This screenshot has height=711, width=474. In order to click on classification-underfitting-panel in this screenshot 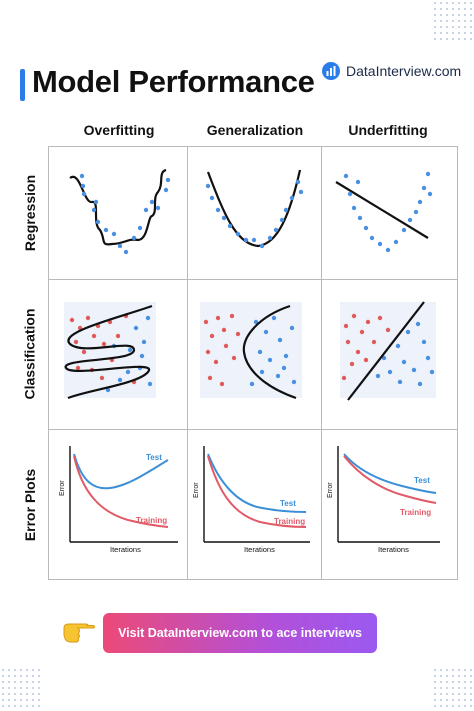, I will do `click(388, 351)`.